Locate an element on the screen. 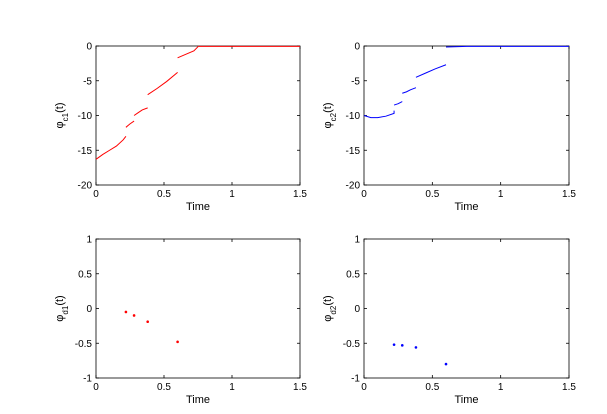 The image size is (607, 414). y-label-subscript: d2 is located at coordinates (333, 309).